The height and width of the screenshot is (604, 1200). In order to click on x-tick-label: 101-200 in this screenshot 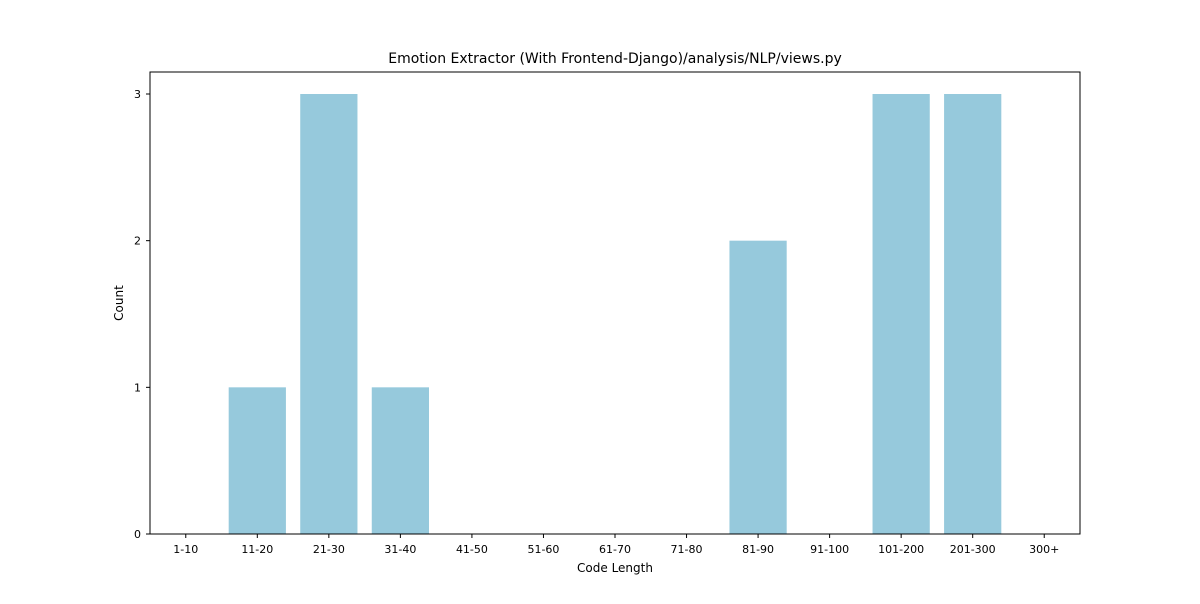, I will do `click(901, 549)`.